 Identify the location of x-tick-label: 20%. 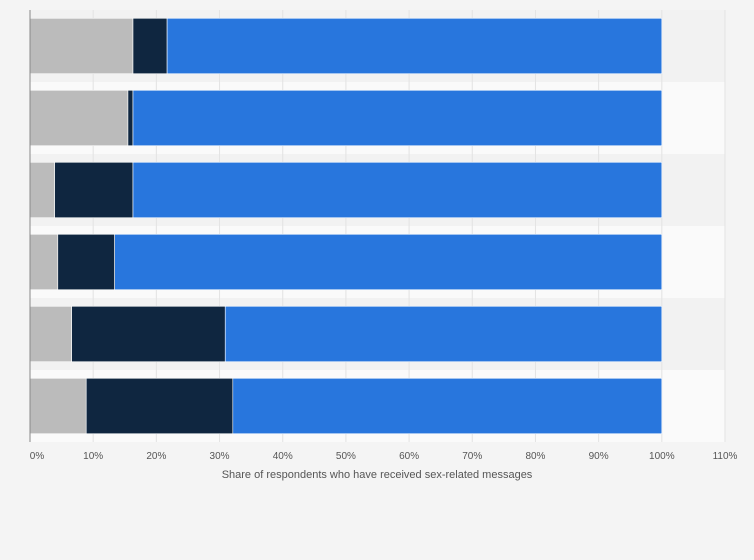
(156, 456).